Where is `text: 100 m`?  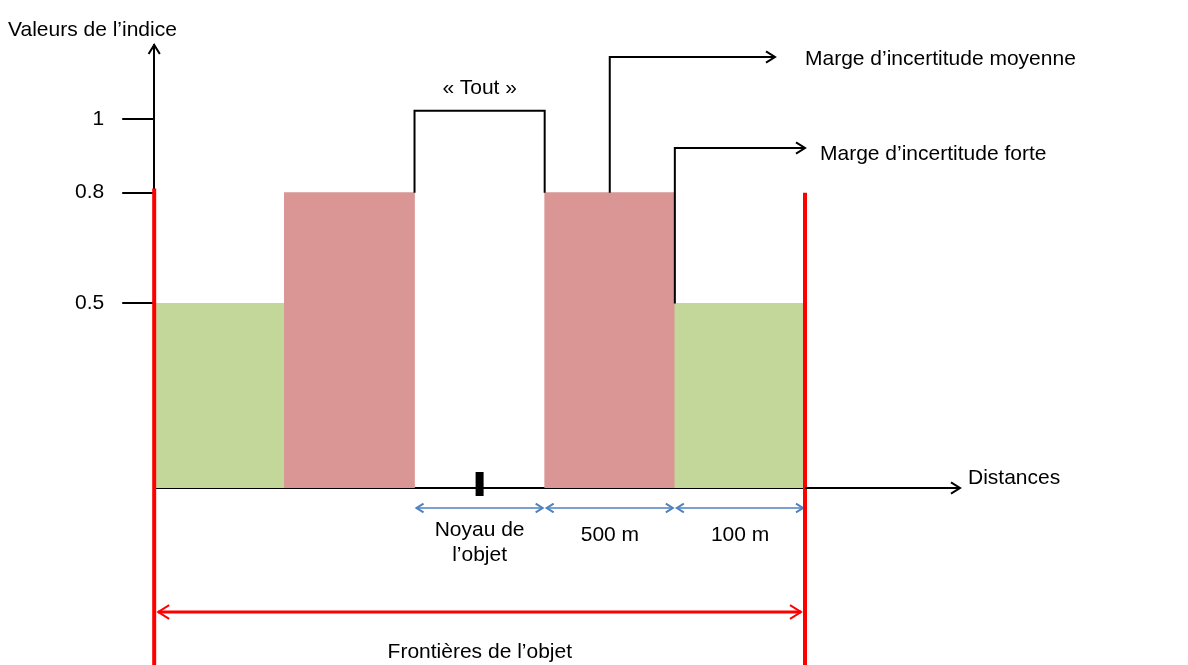
text: 100 m is located at coordinates (740, 533).